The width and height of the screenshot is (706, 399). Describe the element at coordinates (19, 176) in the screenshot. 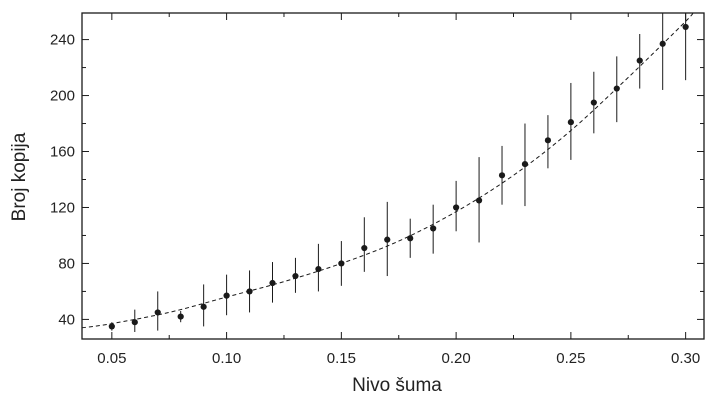

I see `y-axis-title: Broj kopija` at that location.